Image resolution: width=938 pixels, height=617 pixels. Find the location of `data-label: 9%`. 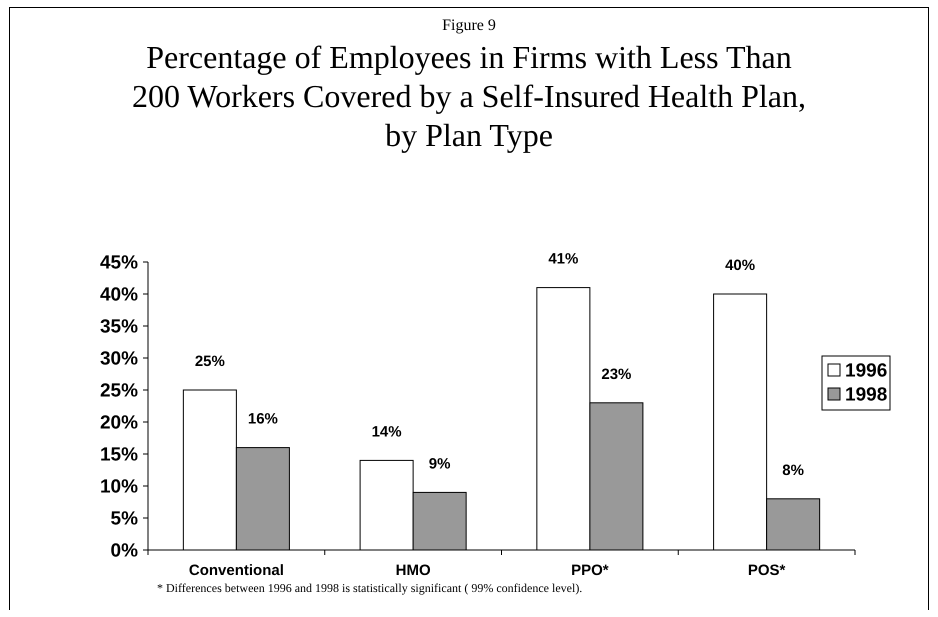

data-label: 9% is located at coordinates (439, 463).